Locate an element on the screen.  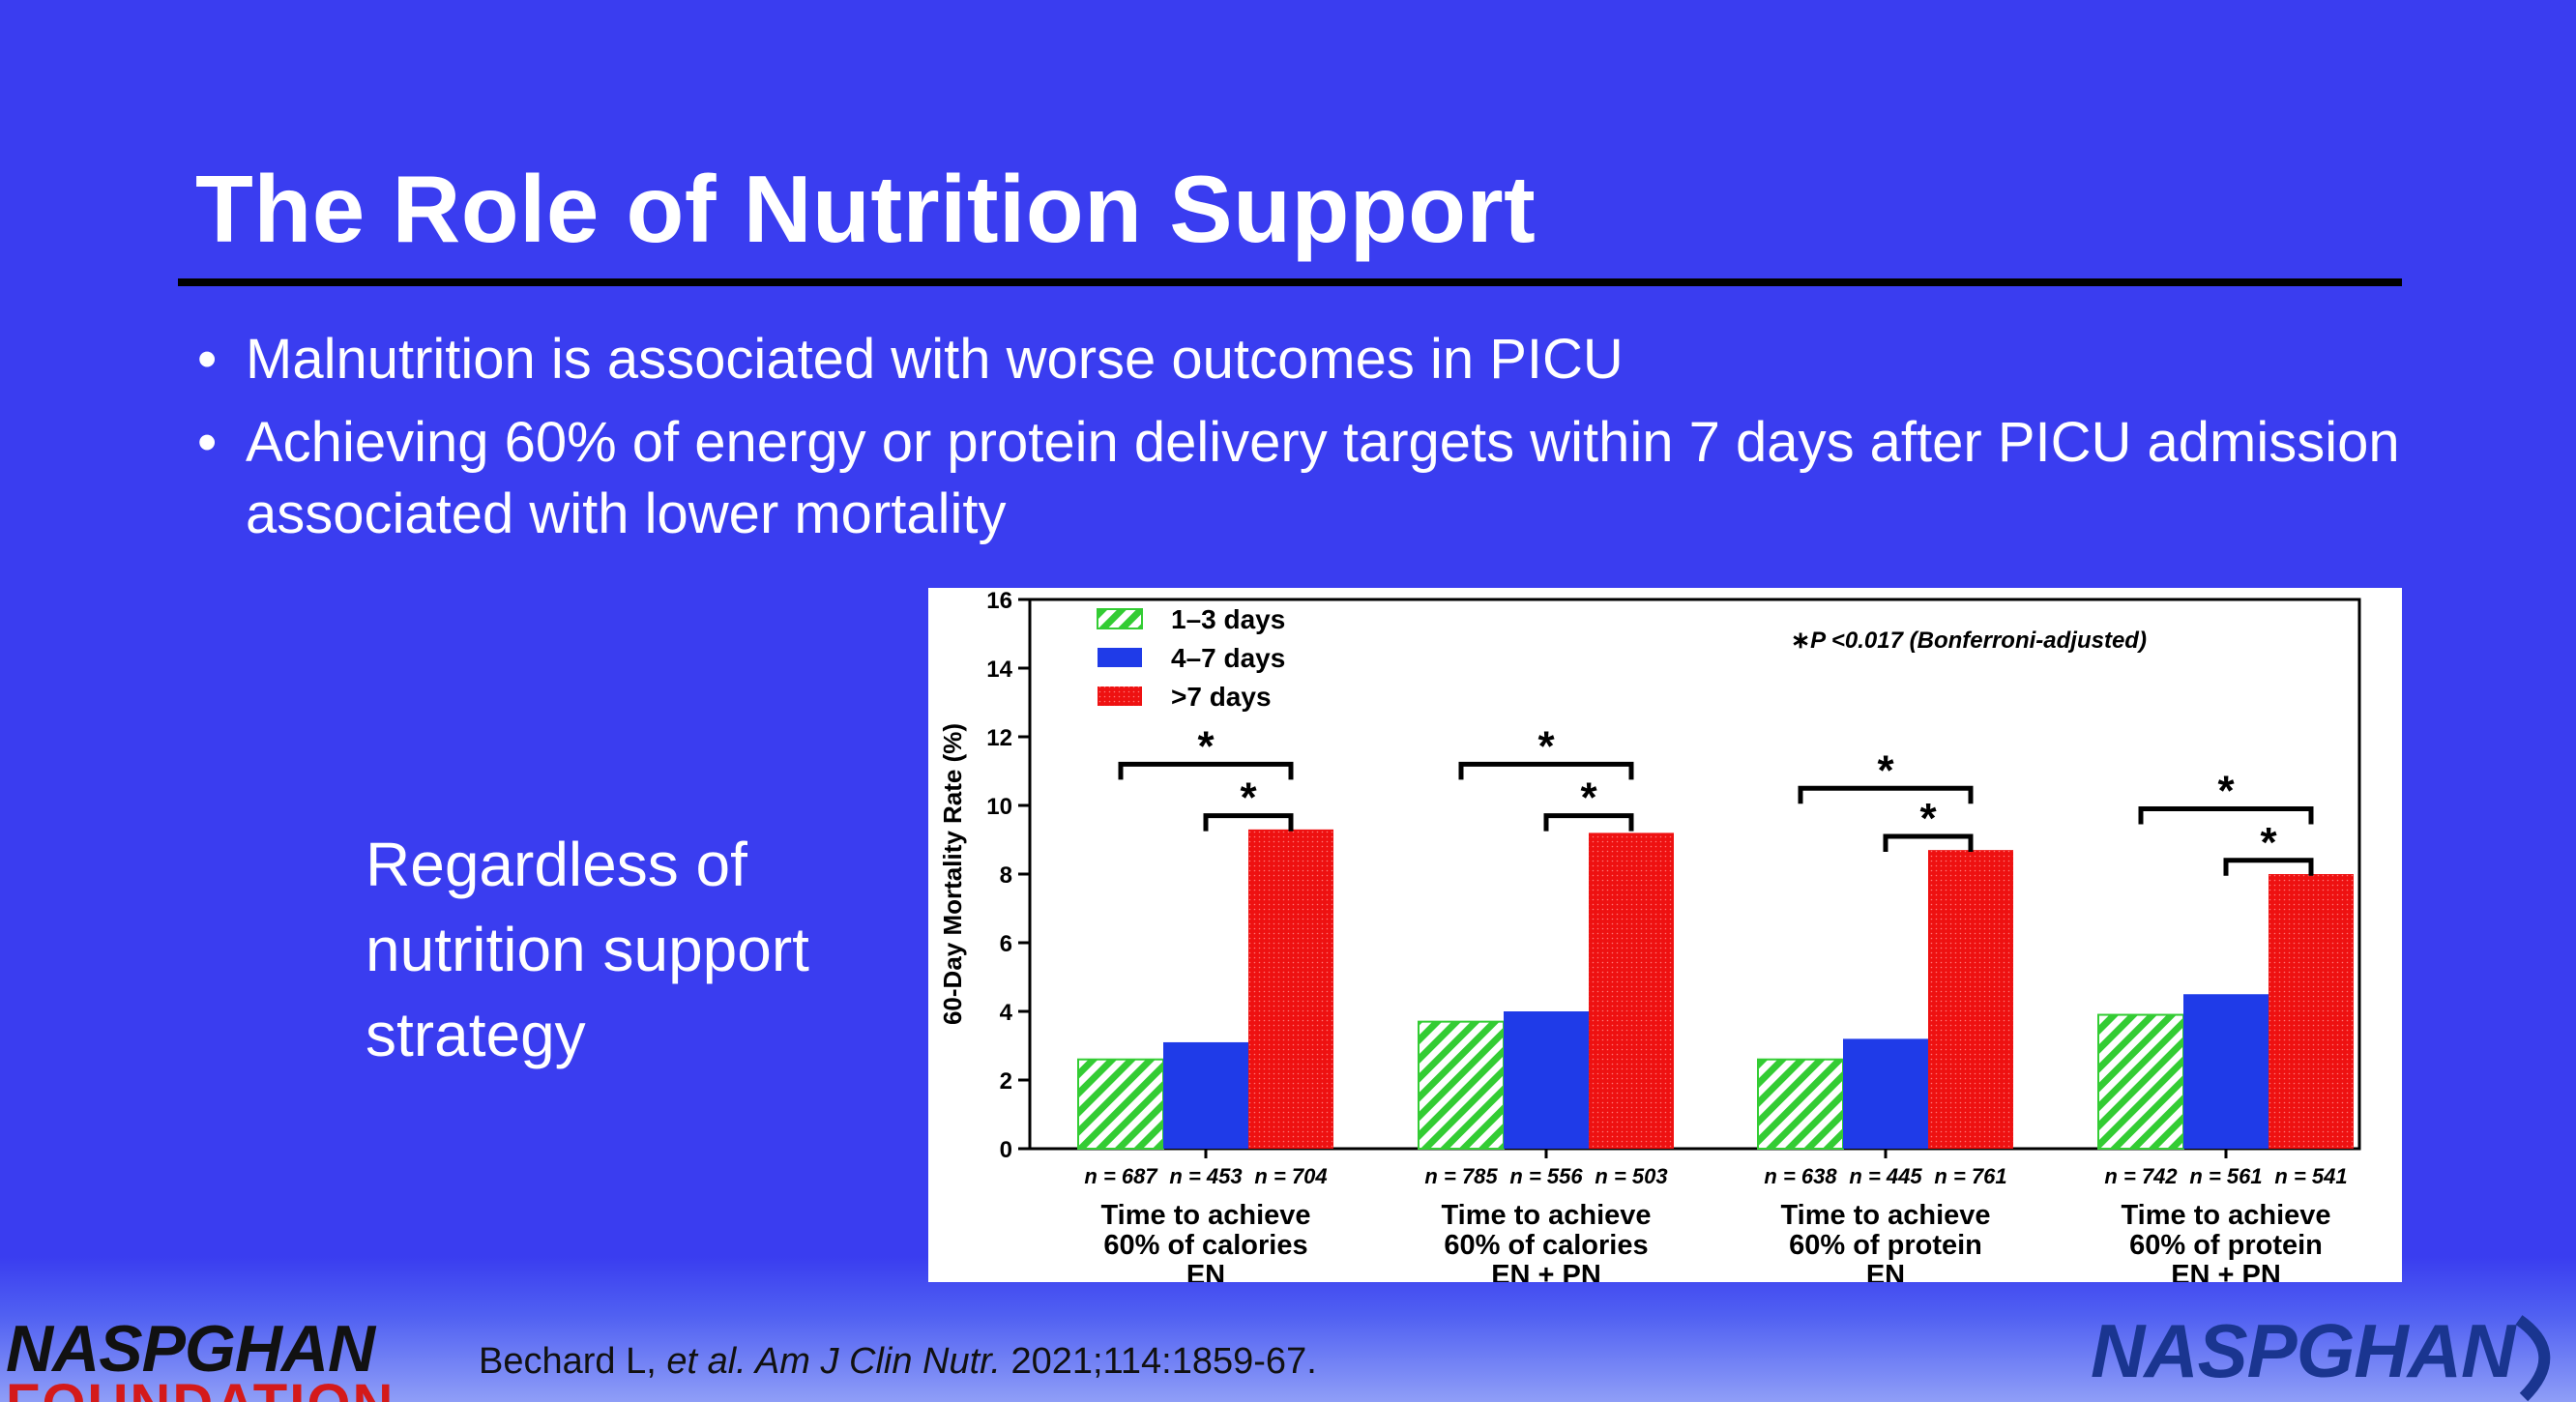
y-tick-label: 0 is located at coordinates (1006, 1150).